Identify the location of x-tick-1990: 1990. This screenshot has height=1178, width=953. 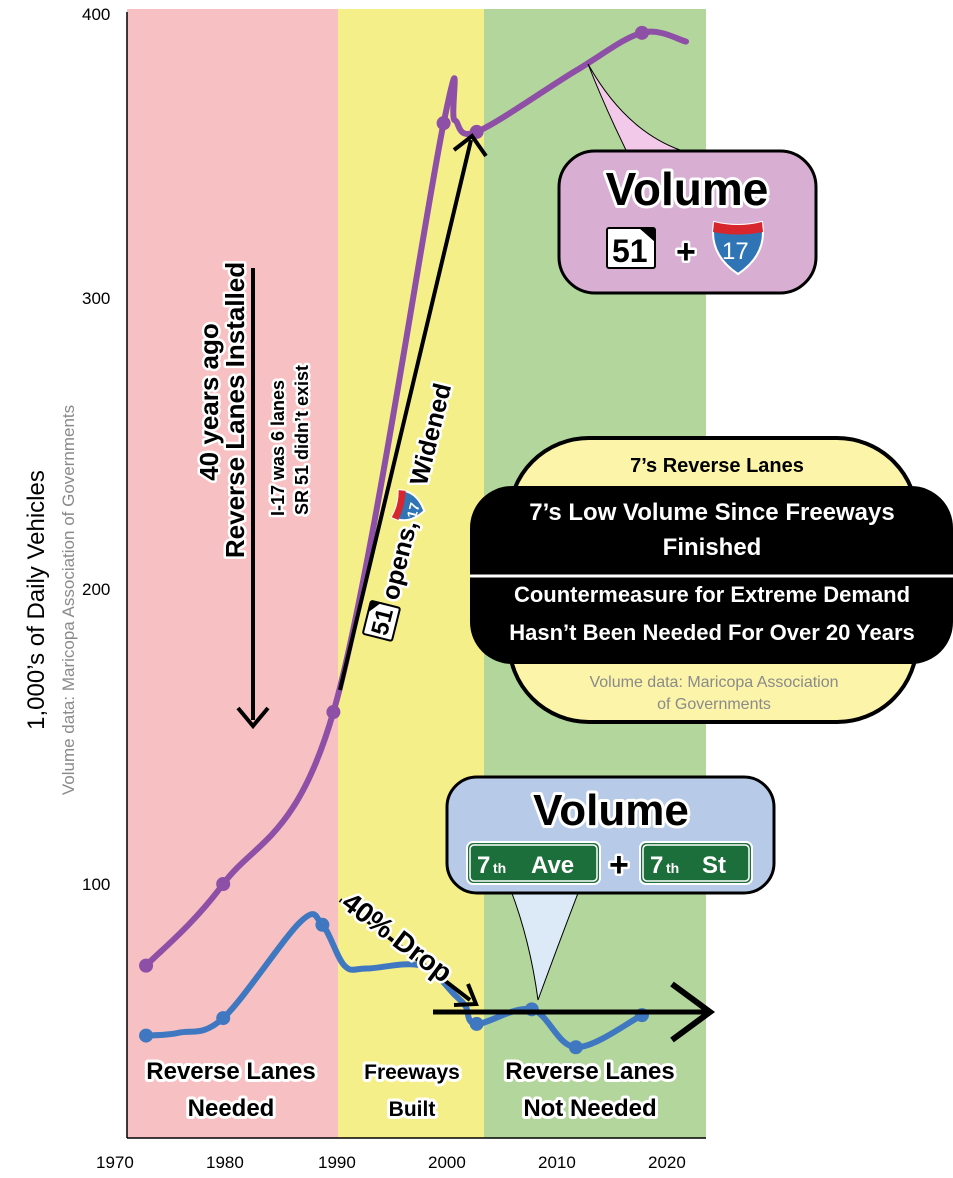
(337, 1162).